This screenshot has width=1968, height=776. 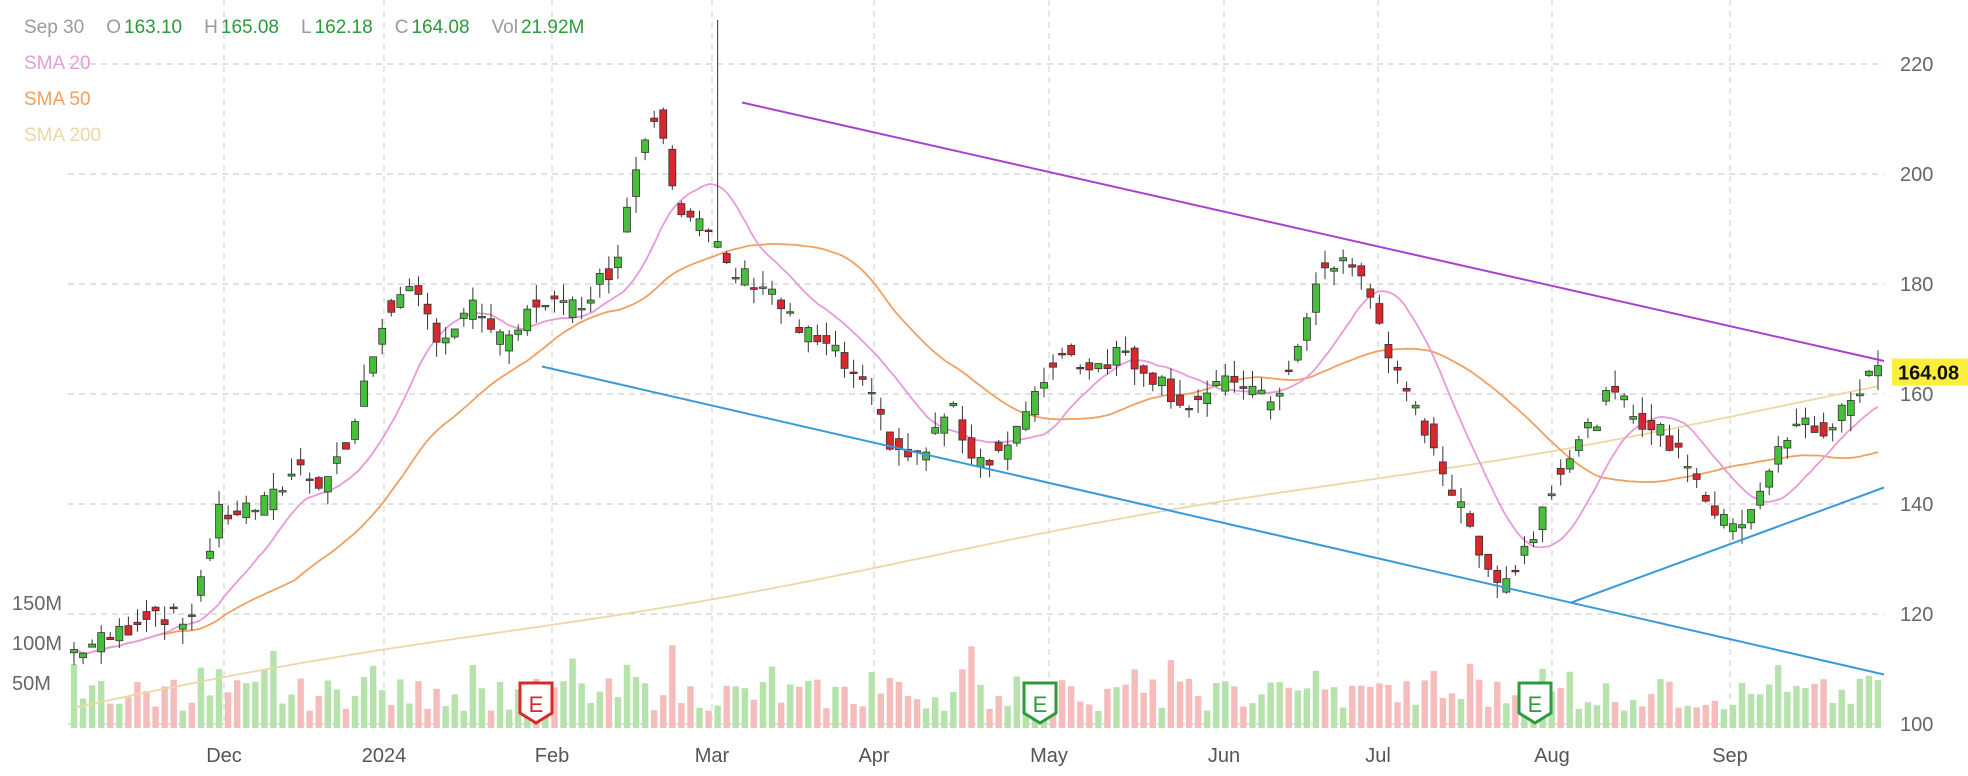 What do you see at coordinates (57, 63) in the screenshot?
I see `legend-sma20: SMA 20` at bounding box center [57, 63].